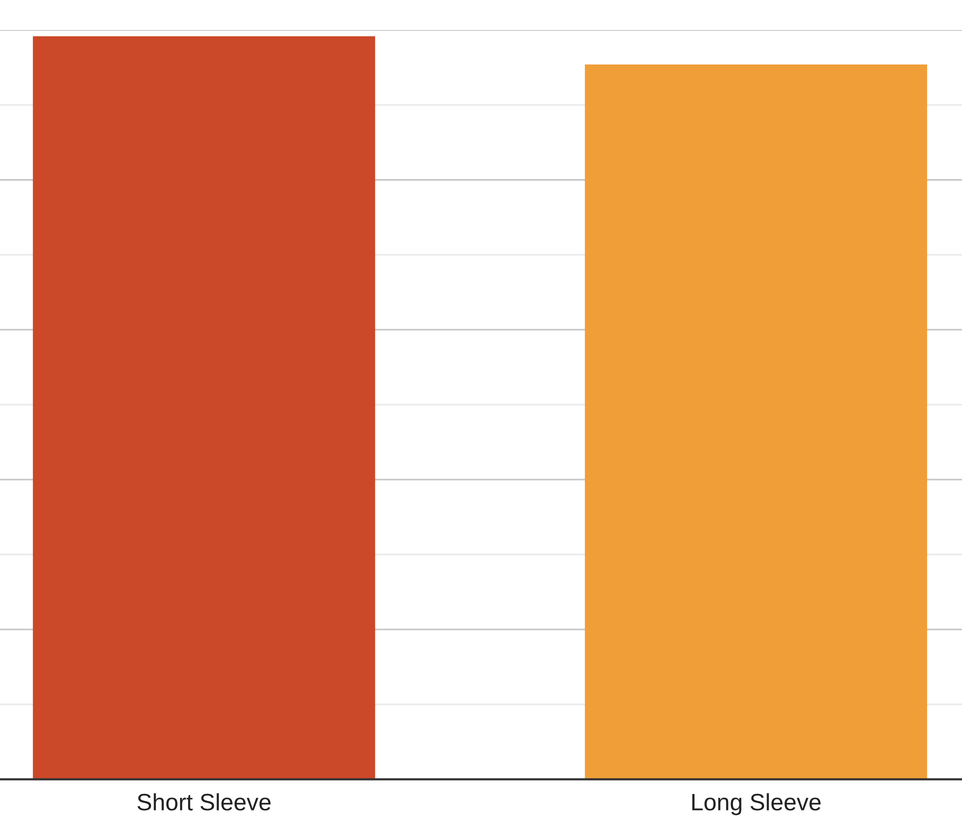 This screenshot has width=962, height=836. What do you see at coordinates (756, 804) in the screenshot?
I see `x-tick-label: Long Sleeve` at bounding box center [756, 804].